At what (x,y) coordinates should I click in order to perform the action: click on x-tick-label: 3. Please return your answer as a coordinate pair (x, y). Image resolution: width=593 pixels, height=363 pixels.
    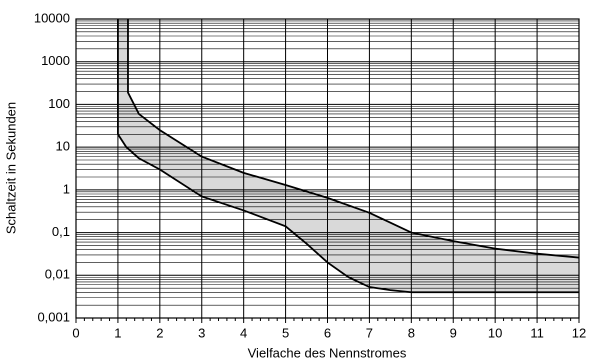
    Looking at the image, I should click on (201, 332).